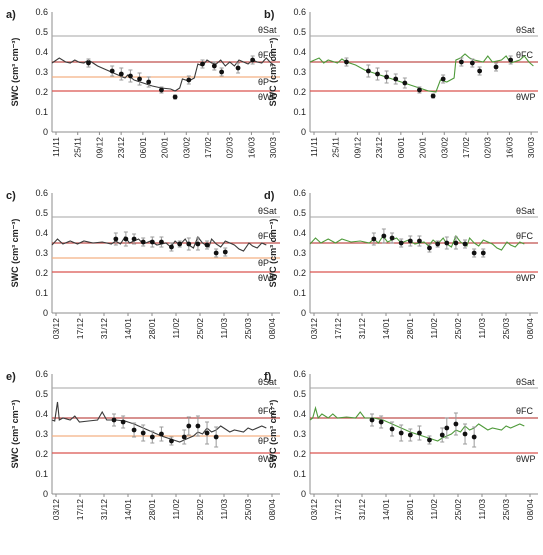 This screenshot has width=543, height=555. What do you see at coordinates (11, 377) in the screenshot?
I see `panel-label: e)` at bounding box center [11, 377].